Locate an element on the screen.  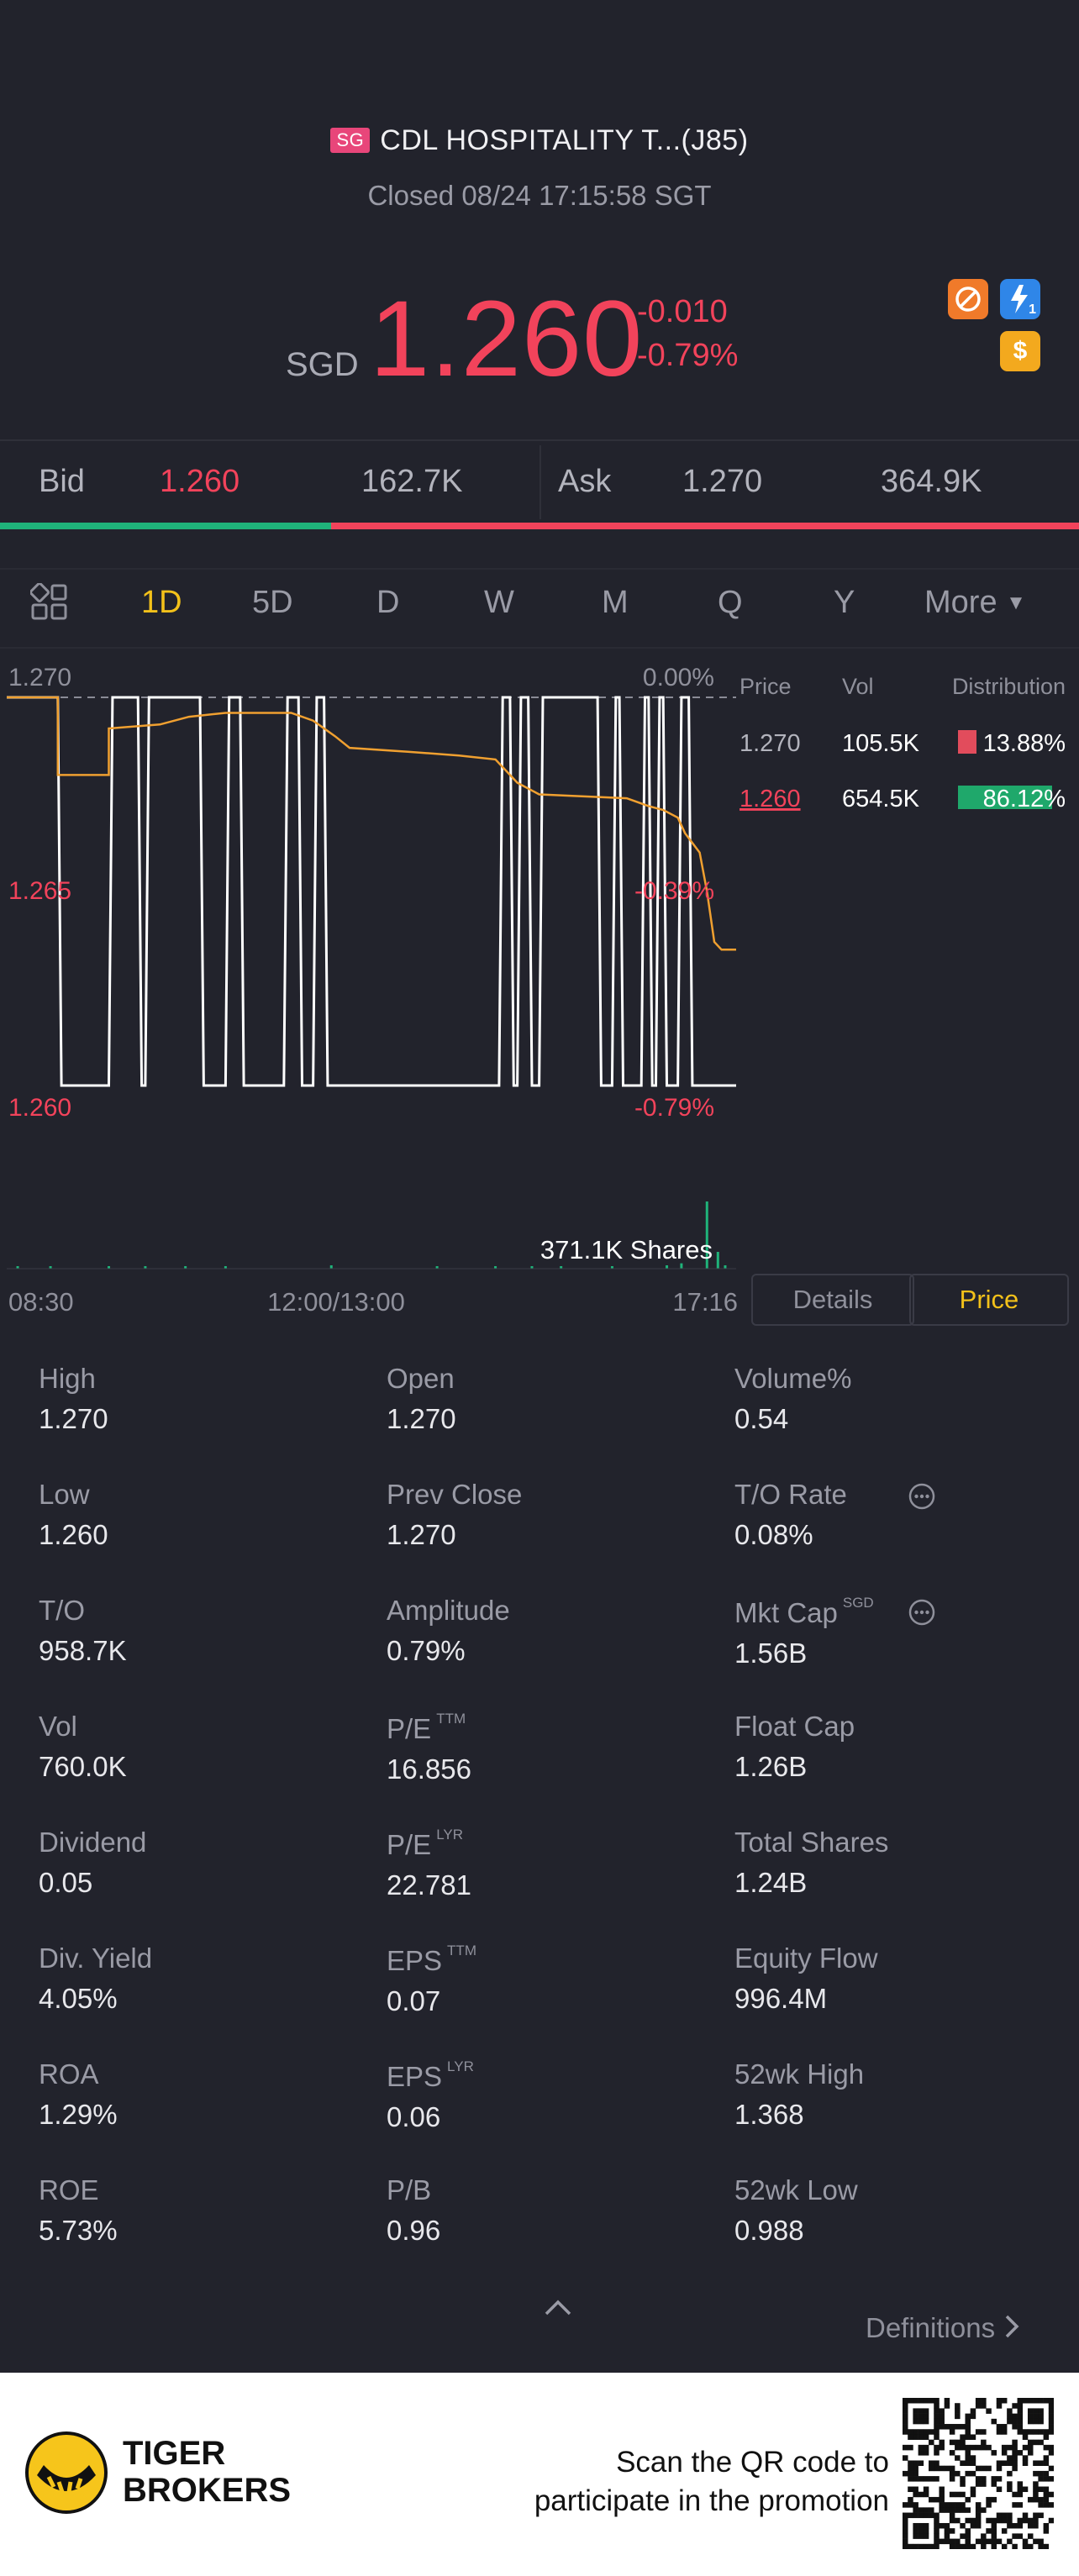
distribution-percent: 86.12% is located at coordinates (1024, 799).